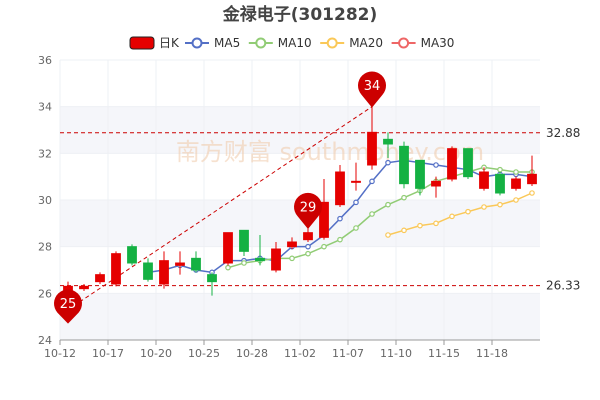  I want to click on x-tick-label: 10-28, so click(252, 353).